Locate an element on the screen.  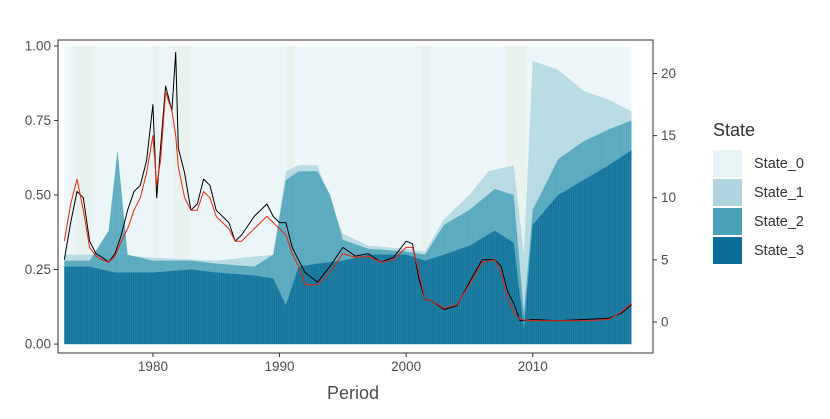
right-tick-label: 10 is located at coordinates (668, 197).